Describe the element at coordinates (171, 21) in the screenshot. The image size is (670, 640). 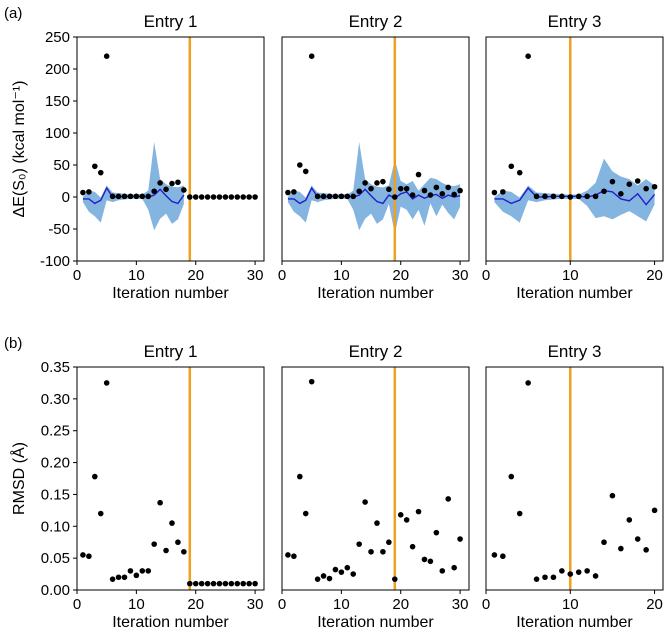
I see `chart-title: Entry 1` at that location.